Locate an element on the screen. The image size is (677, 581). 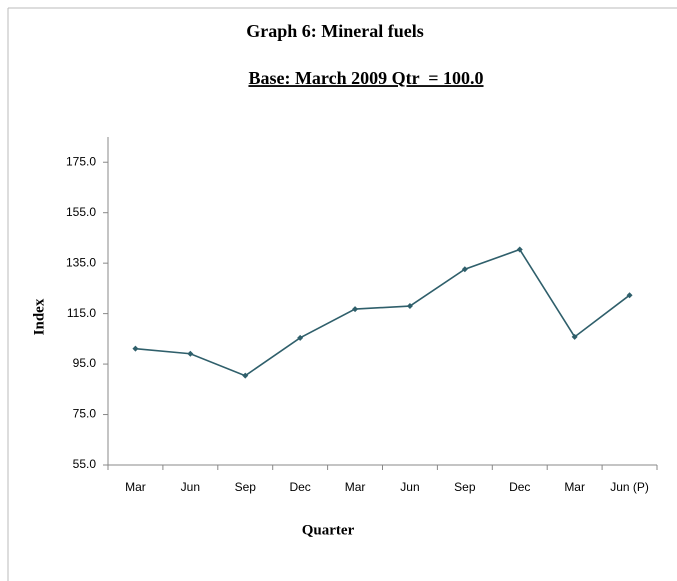
y-tick-label: 75.0 is located at coordinates (85, 414).